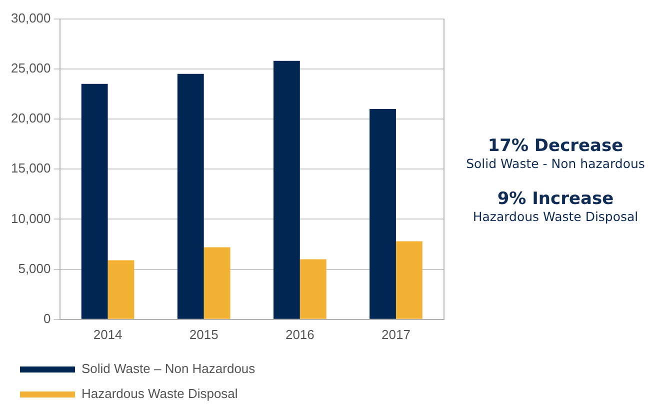 The height and width of the screenshot is (419, 671). I want to click on x-tick-label: 2017, so click(396, 334).